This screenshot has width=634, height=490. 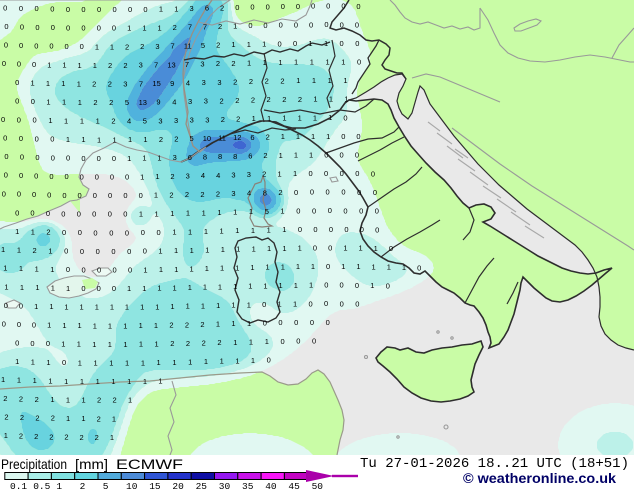 I want to click on svg-text: [mm], so click(x=91, y=464).